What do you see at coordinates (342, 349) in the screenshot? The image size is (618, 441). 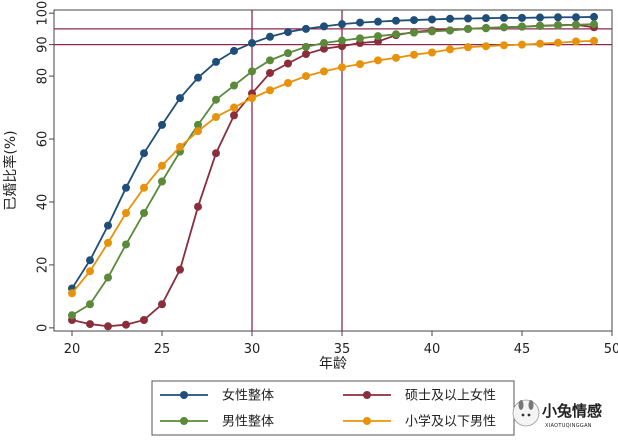 I see `x-tick-label: 35` at bounding box center [342, 349].